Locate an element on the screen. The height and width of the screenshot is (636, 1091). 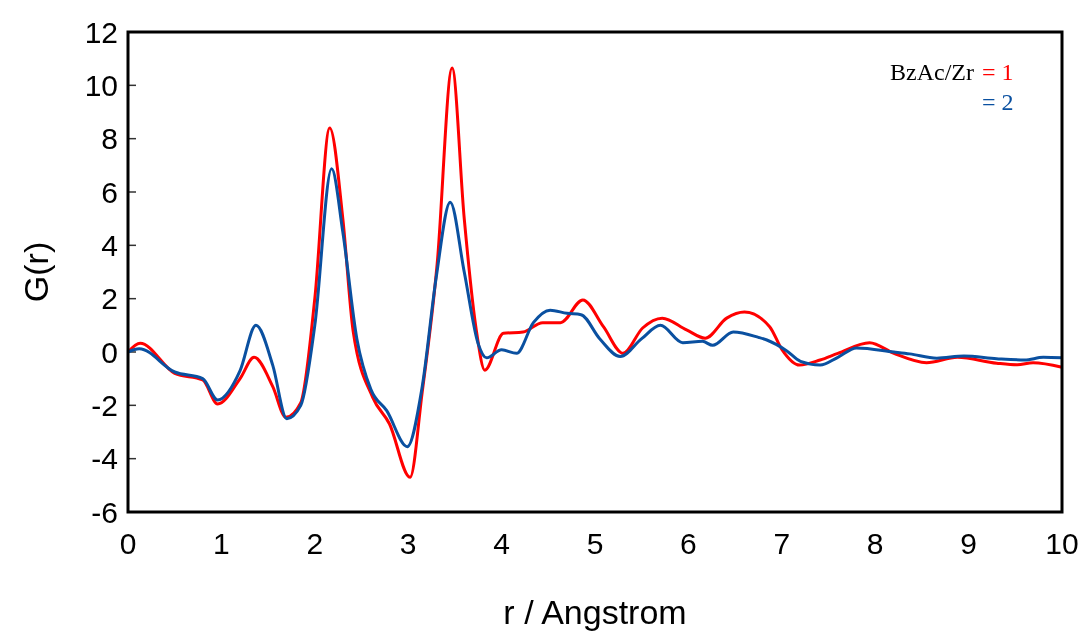
x-tick-label: 6 is located at coordinates (688, 543).